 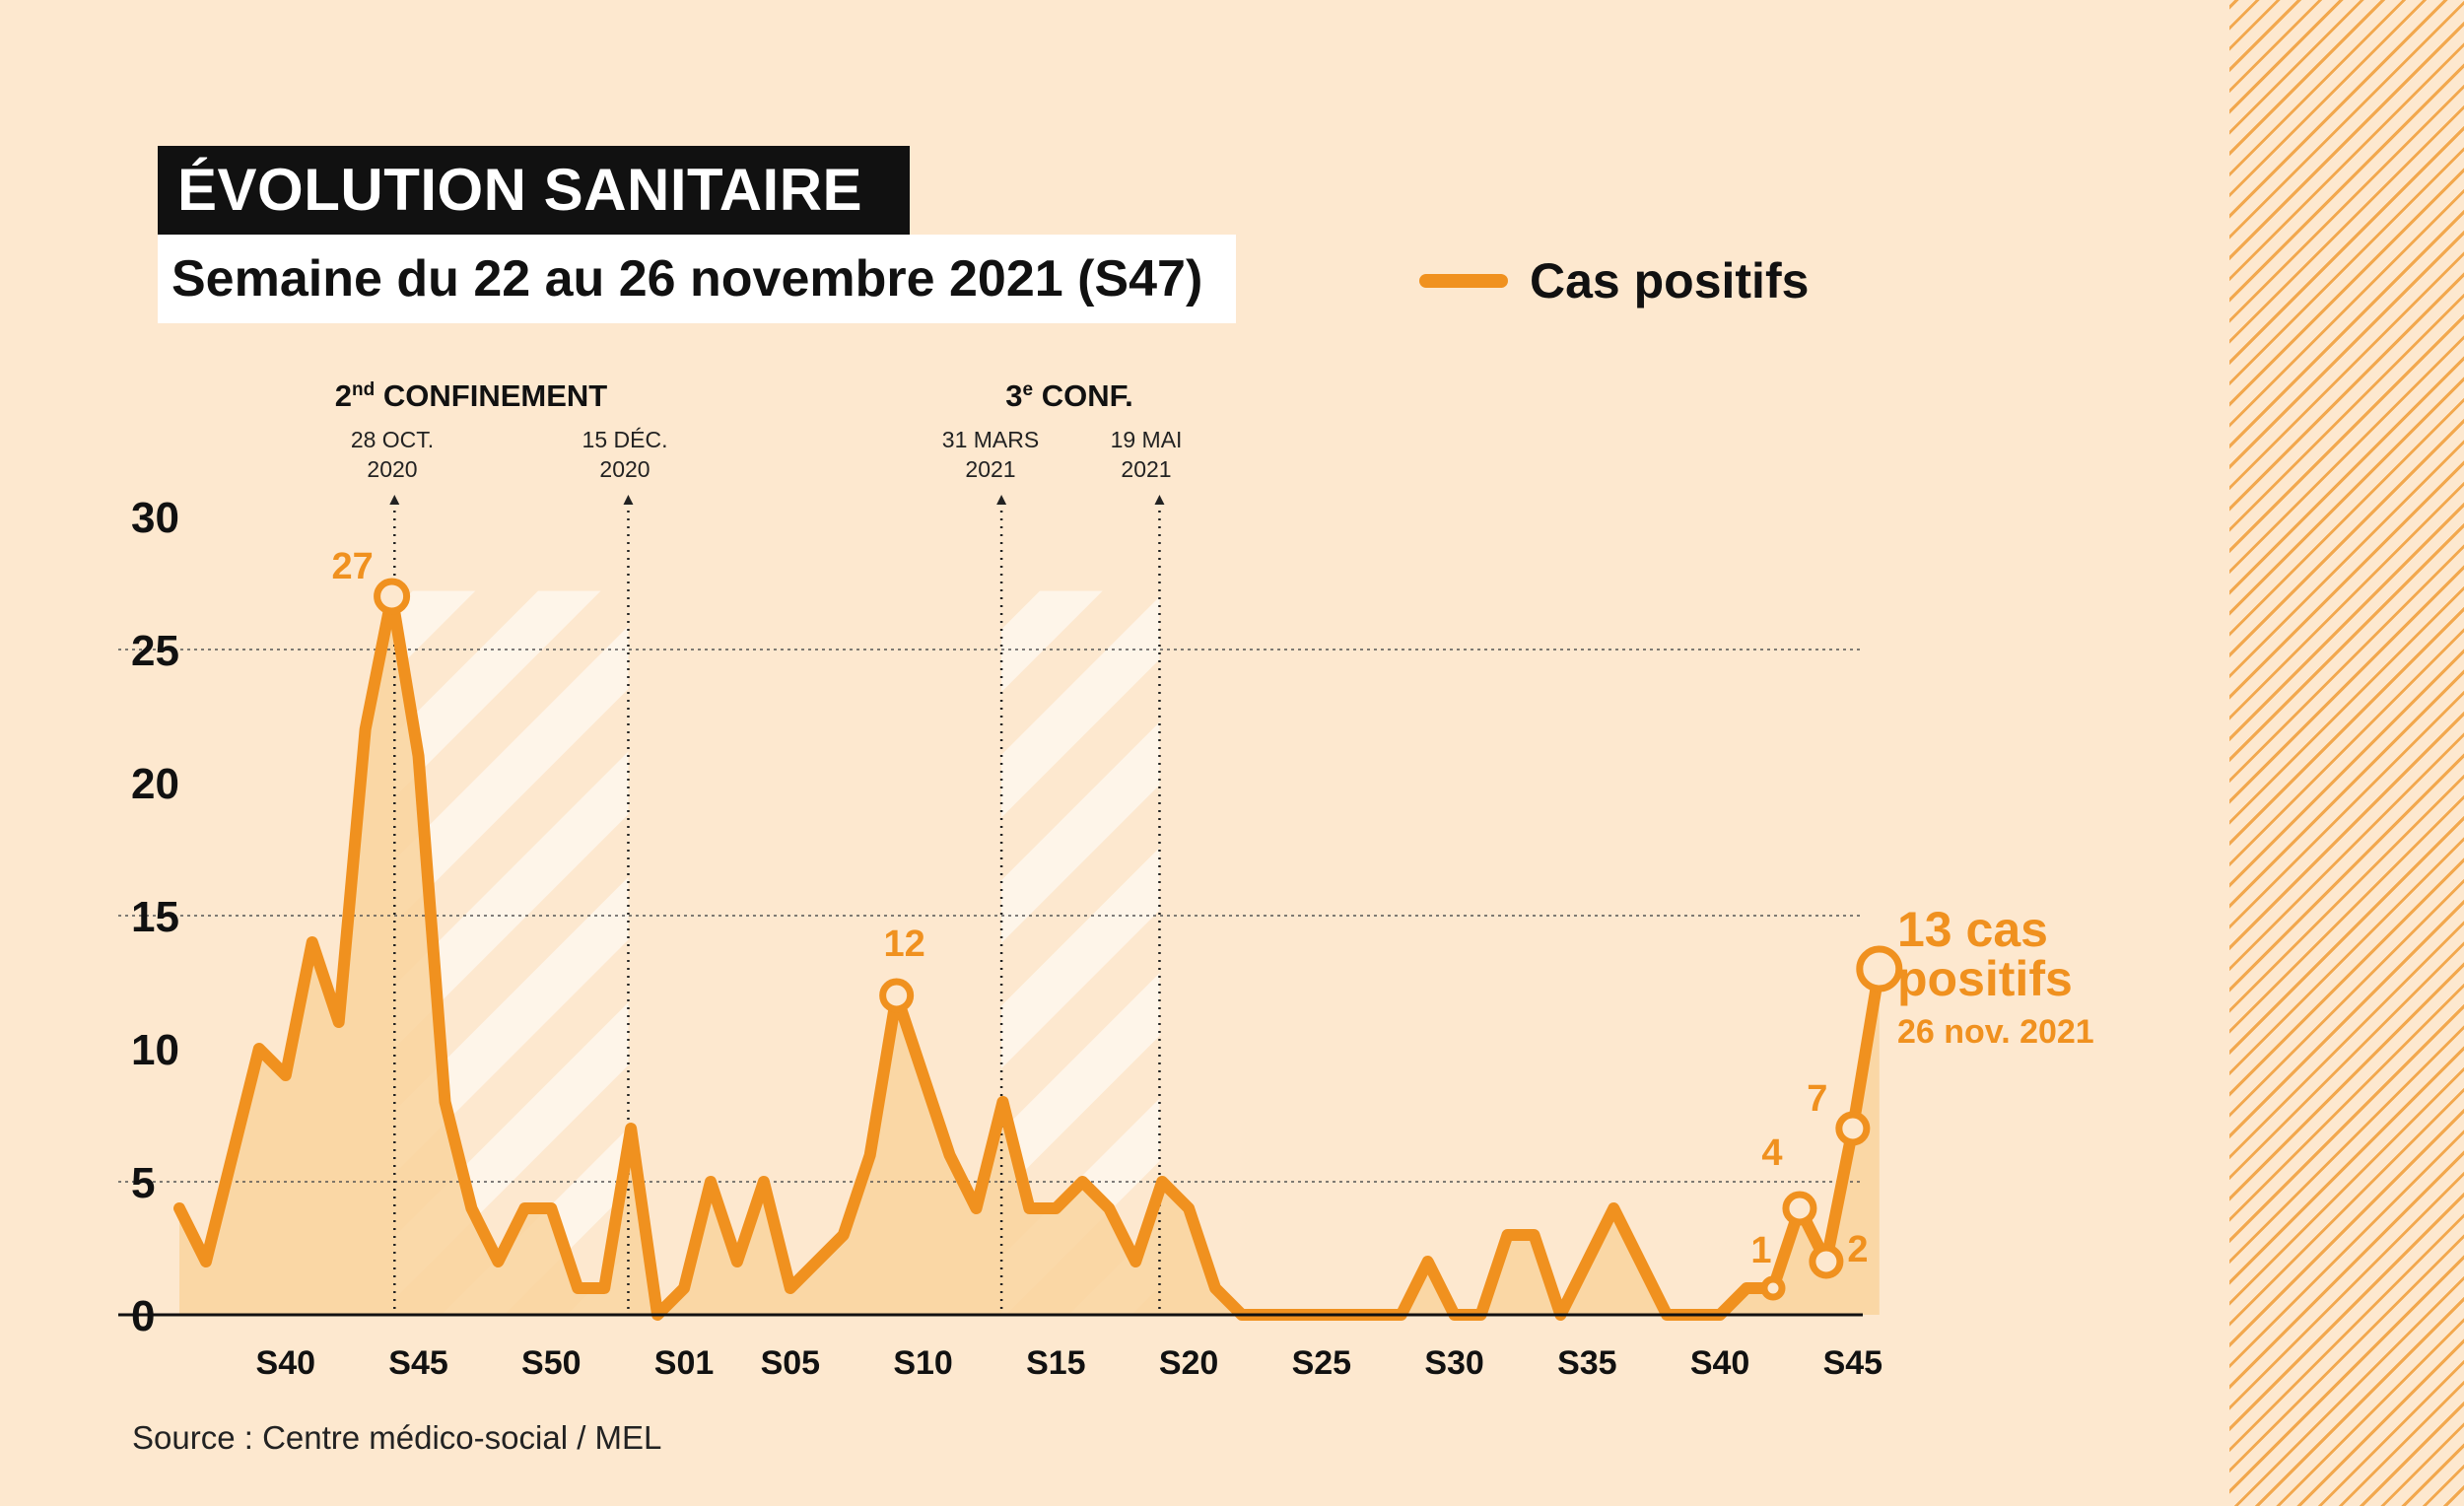 I want to click on event-conf3-end-date: 19 MAI 2021, so click(x=1147, y=454).